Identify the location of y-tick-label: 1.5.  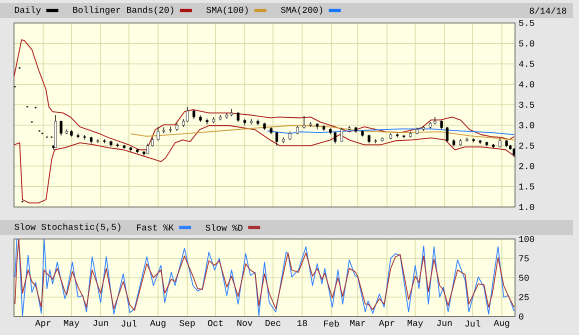
(526, 187).